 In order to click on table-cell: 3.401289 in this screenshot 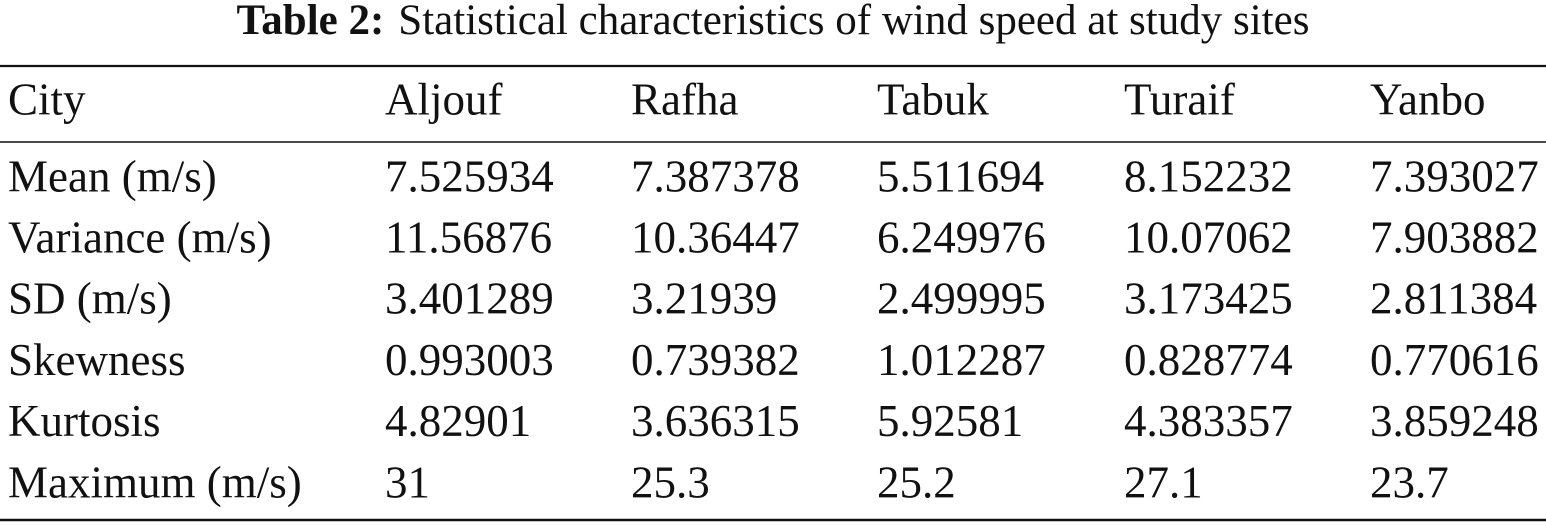, I will do `click(469, 299)`.